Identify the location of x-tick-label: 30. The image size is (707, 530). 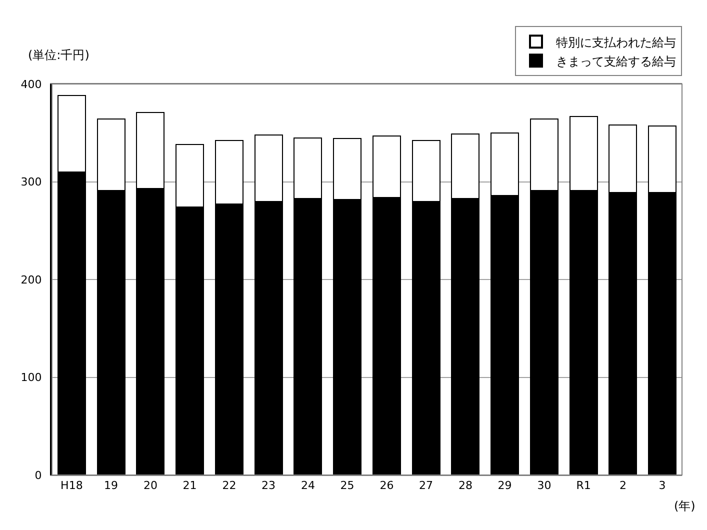
(544, 485).